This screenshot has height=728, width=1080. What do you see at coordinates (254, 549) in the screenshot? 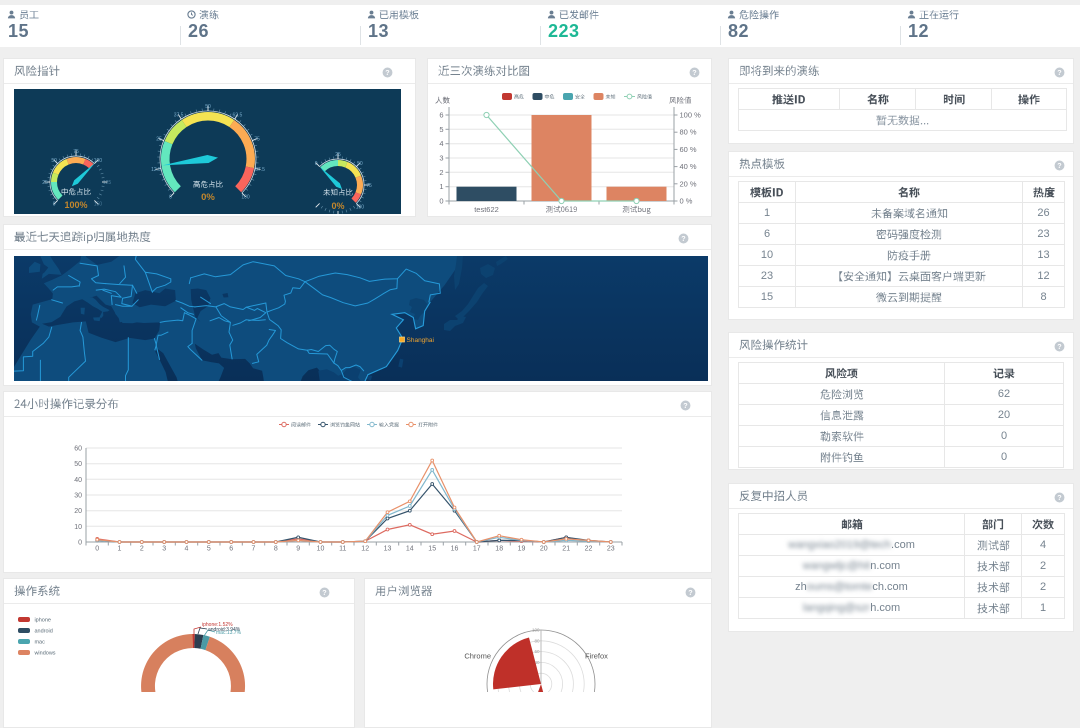
I see `svg-text: 7` at bounding box center [254, 549].